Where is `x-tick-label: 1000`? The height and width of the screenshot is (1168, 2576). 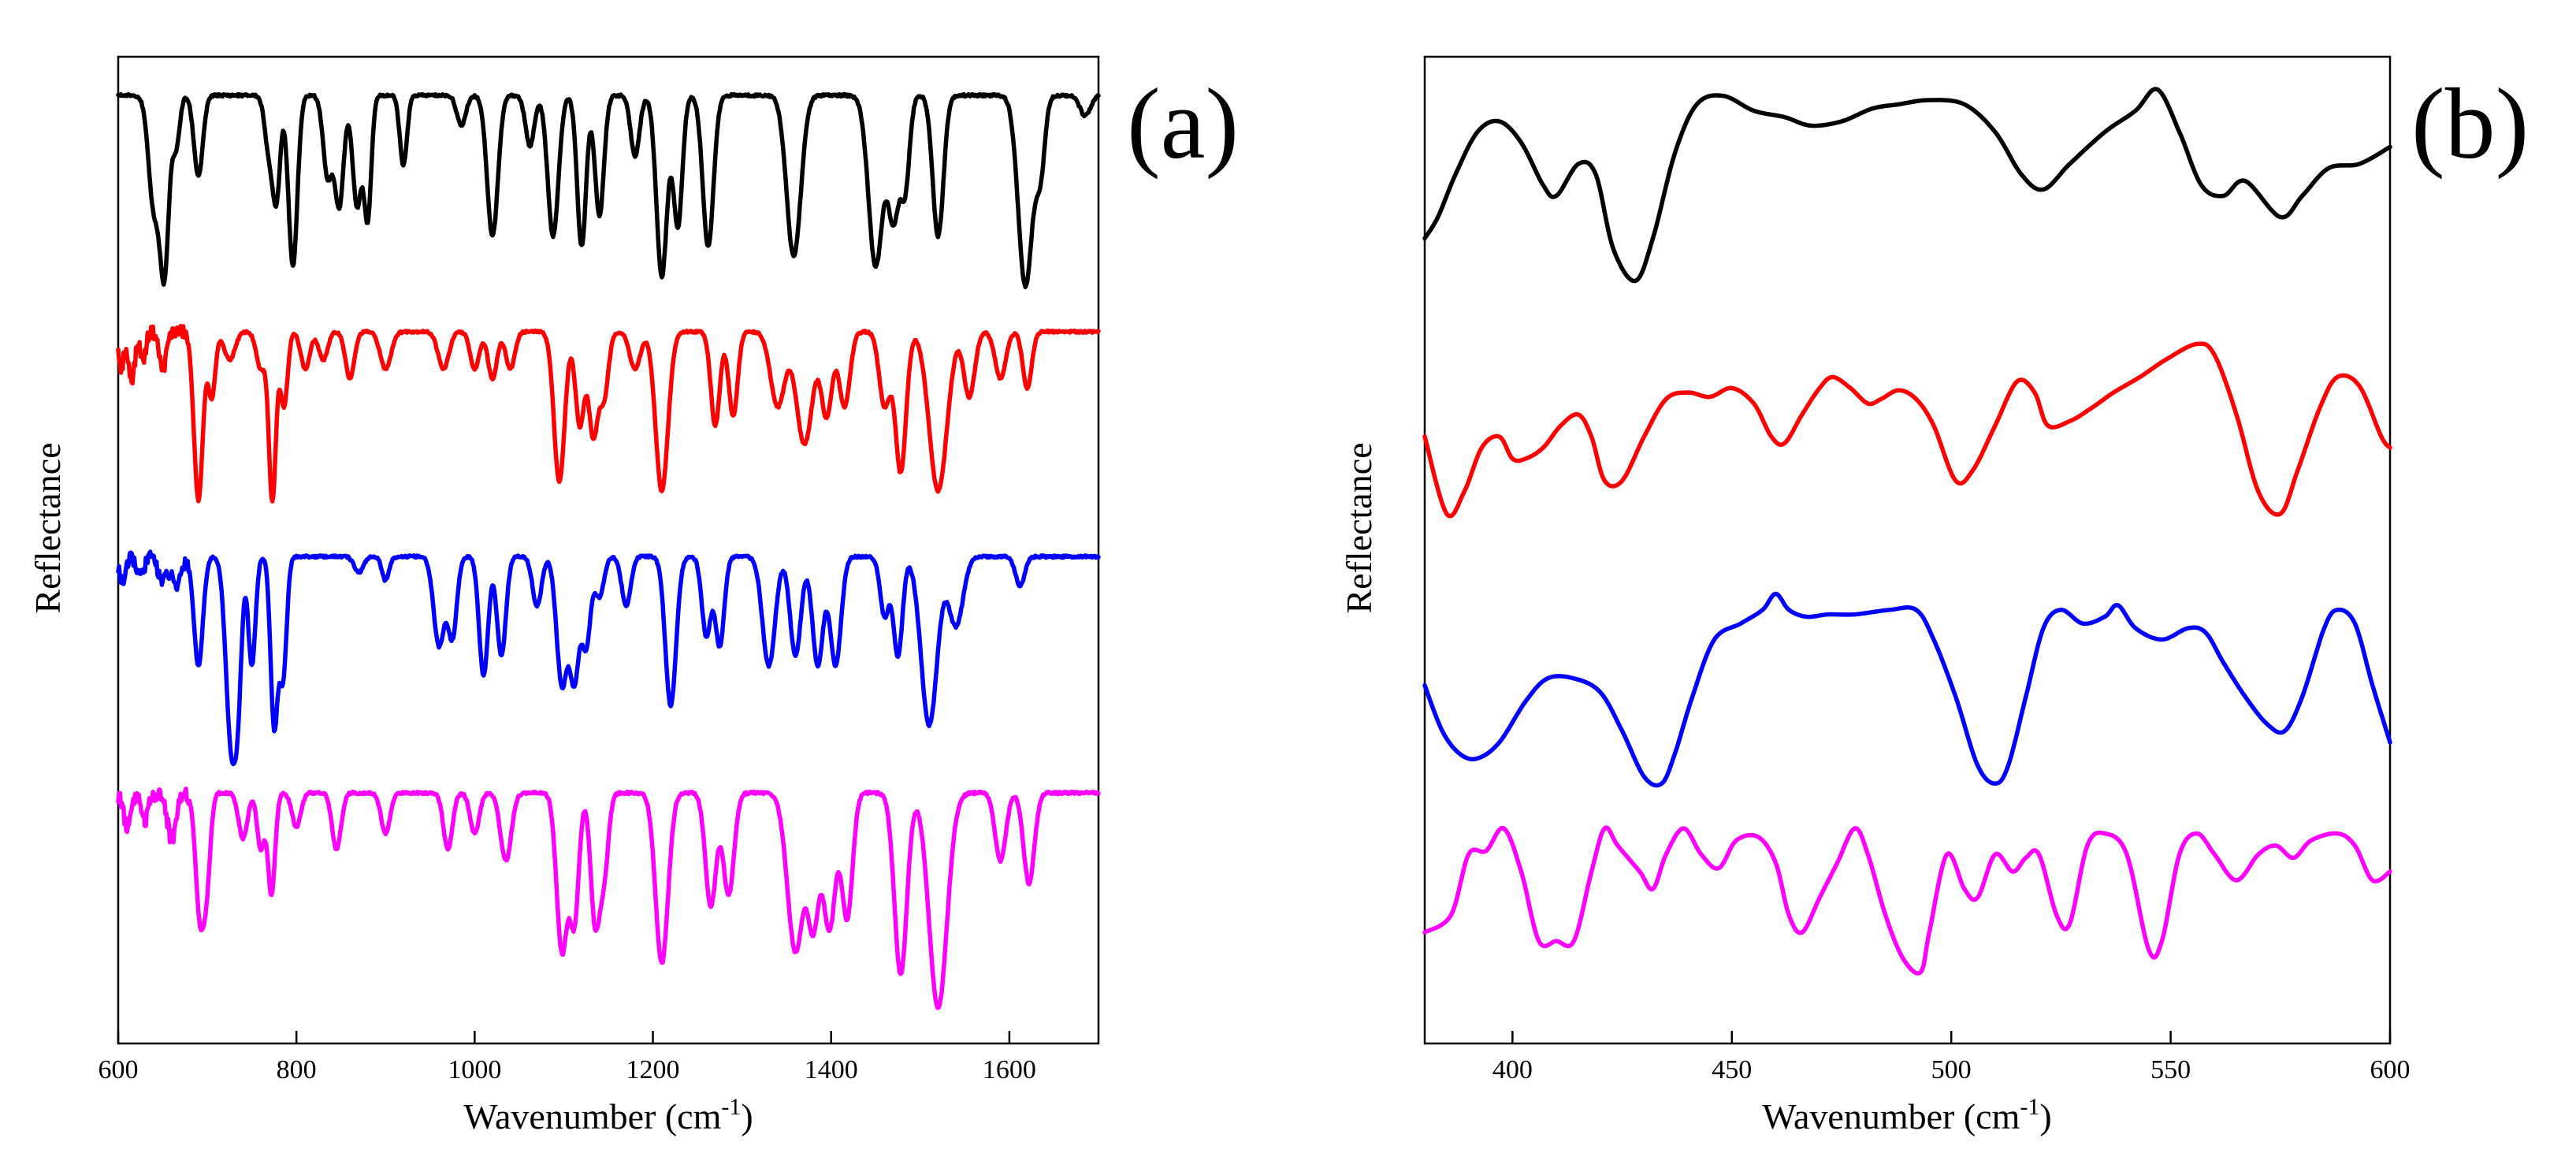
x-tick-label: 1000 is located at coordinates (474, 1069).